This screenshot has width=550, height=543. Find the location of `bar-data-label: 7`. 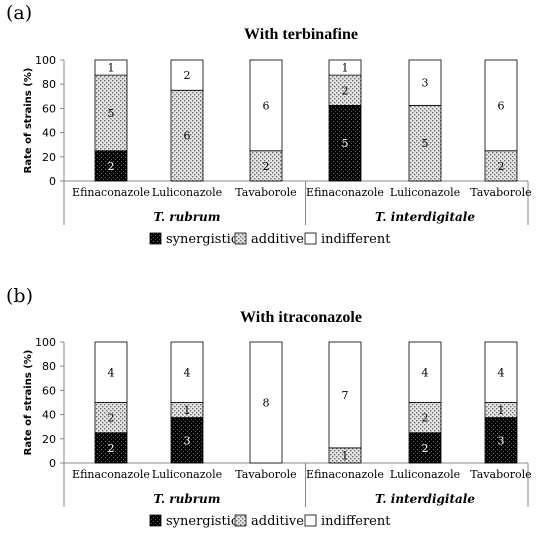

bar-data-label: 7 is located at coordinates (345, 395).